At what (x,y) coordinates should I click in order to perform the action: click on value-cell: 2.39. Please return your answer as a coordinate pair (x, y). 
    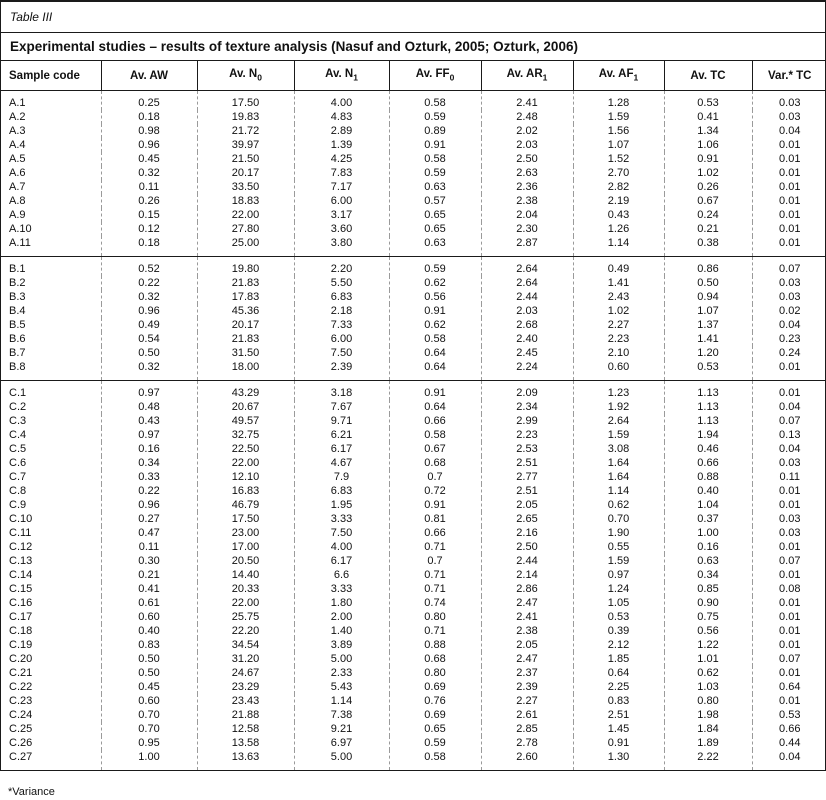
    Looking at the image, I should click on (341, 370).